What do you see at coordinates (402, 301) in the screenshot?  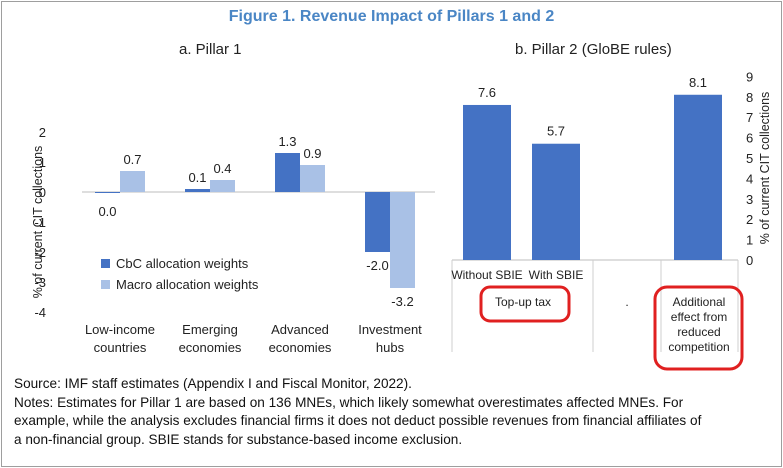 I see `p1-data-label-s1-c3: -3.2` at bounding box center [402, 301].